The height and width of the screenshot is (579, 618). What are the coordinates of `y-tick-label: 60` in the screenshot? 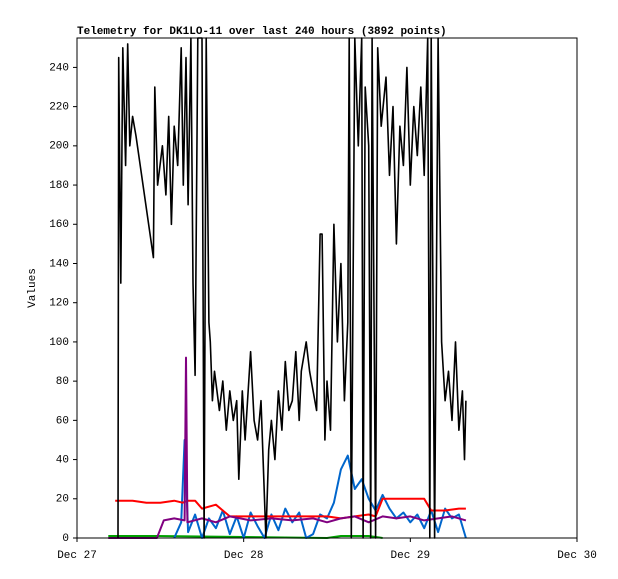 It's located at (62, 421).